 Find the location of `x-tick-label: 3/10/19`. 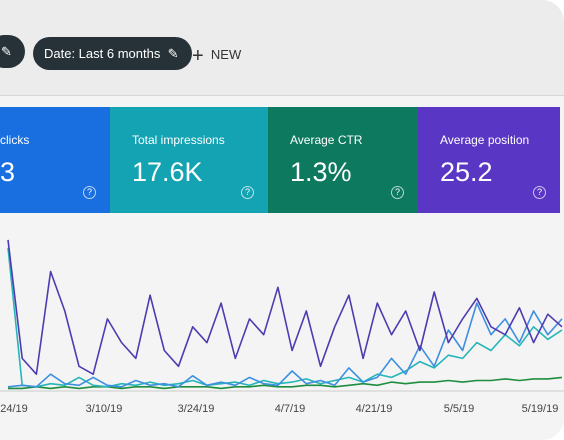

x-tick-label: 3/10/19 is located at coordinates (104, 409).